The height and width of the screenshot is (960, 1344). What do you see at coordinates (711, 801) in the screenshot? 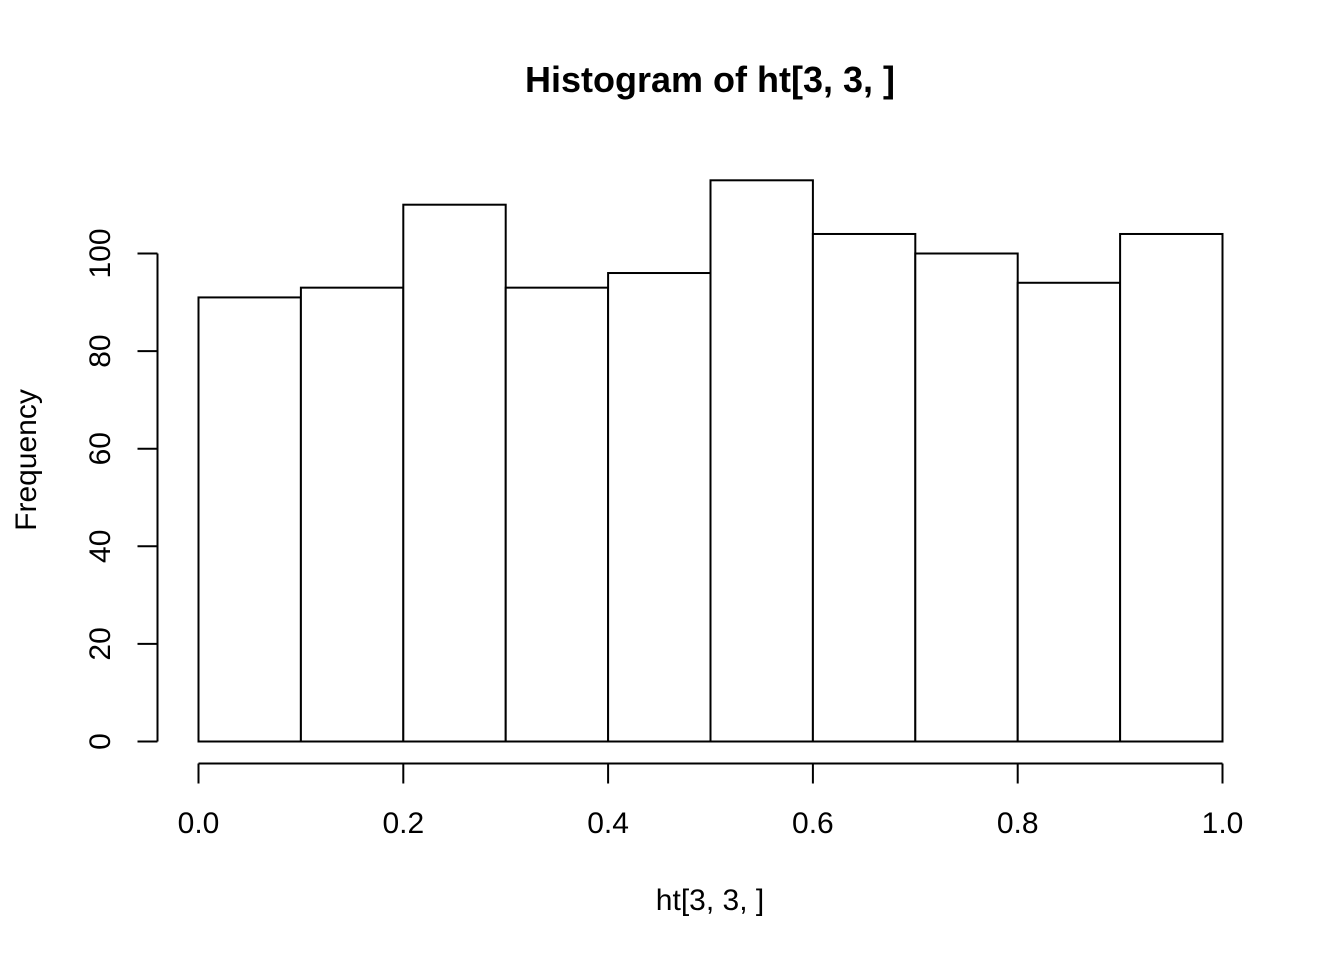
I see `x-axis: 0.0 0.2 0.4 0.6 0.8 1.0` at bounding box center [711, 801].